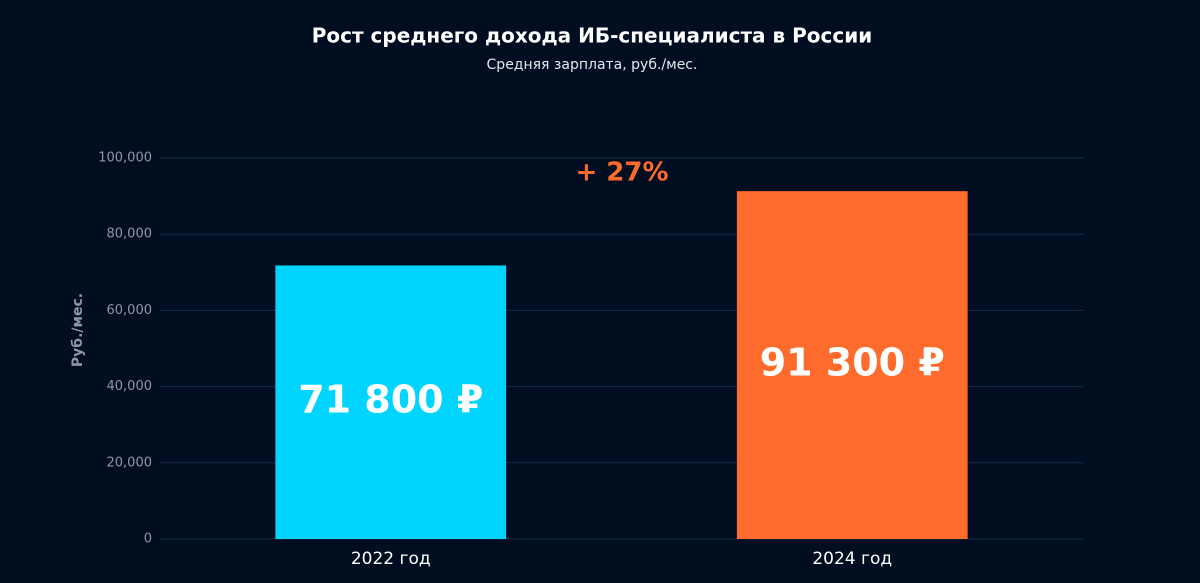 The height and width of the screenshot is (583, 1200). I want to click on y-axis-label: Руб./мес., so click(78, 330).